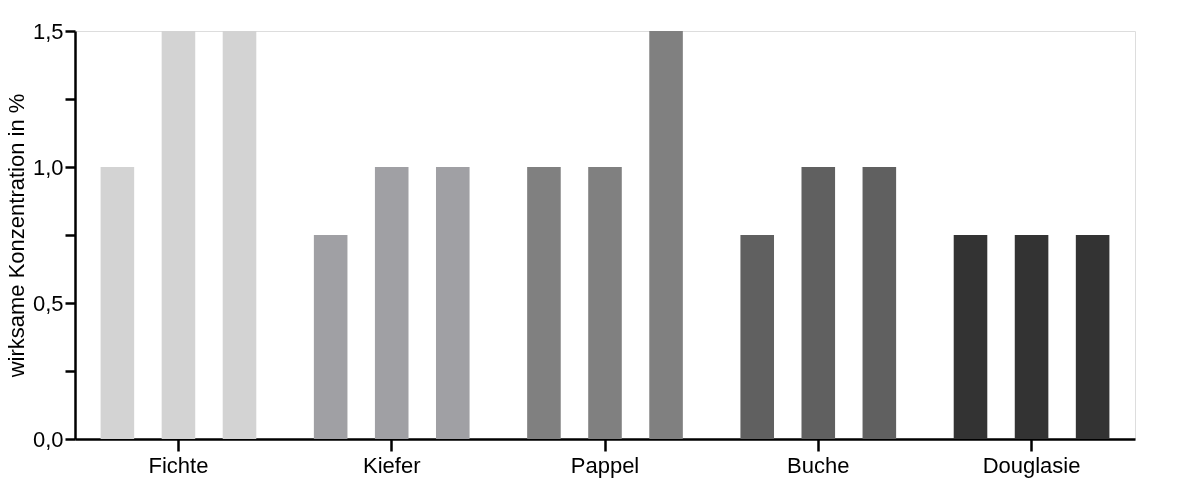  I want to click on x-tick-label: Pappel, so click(605, 465).